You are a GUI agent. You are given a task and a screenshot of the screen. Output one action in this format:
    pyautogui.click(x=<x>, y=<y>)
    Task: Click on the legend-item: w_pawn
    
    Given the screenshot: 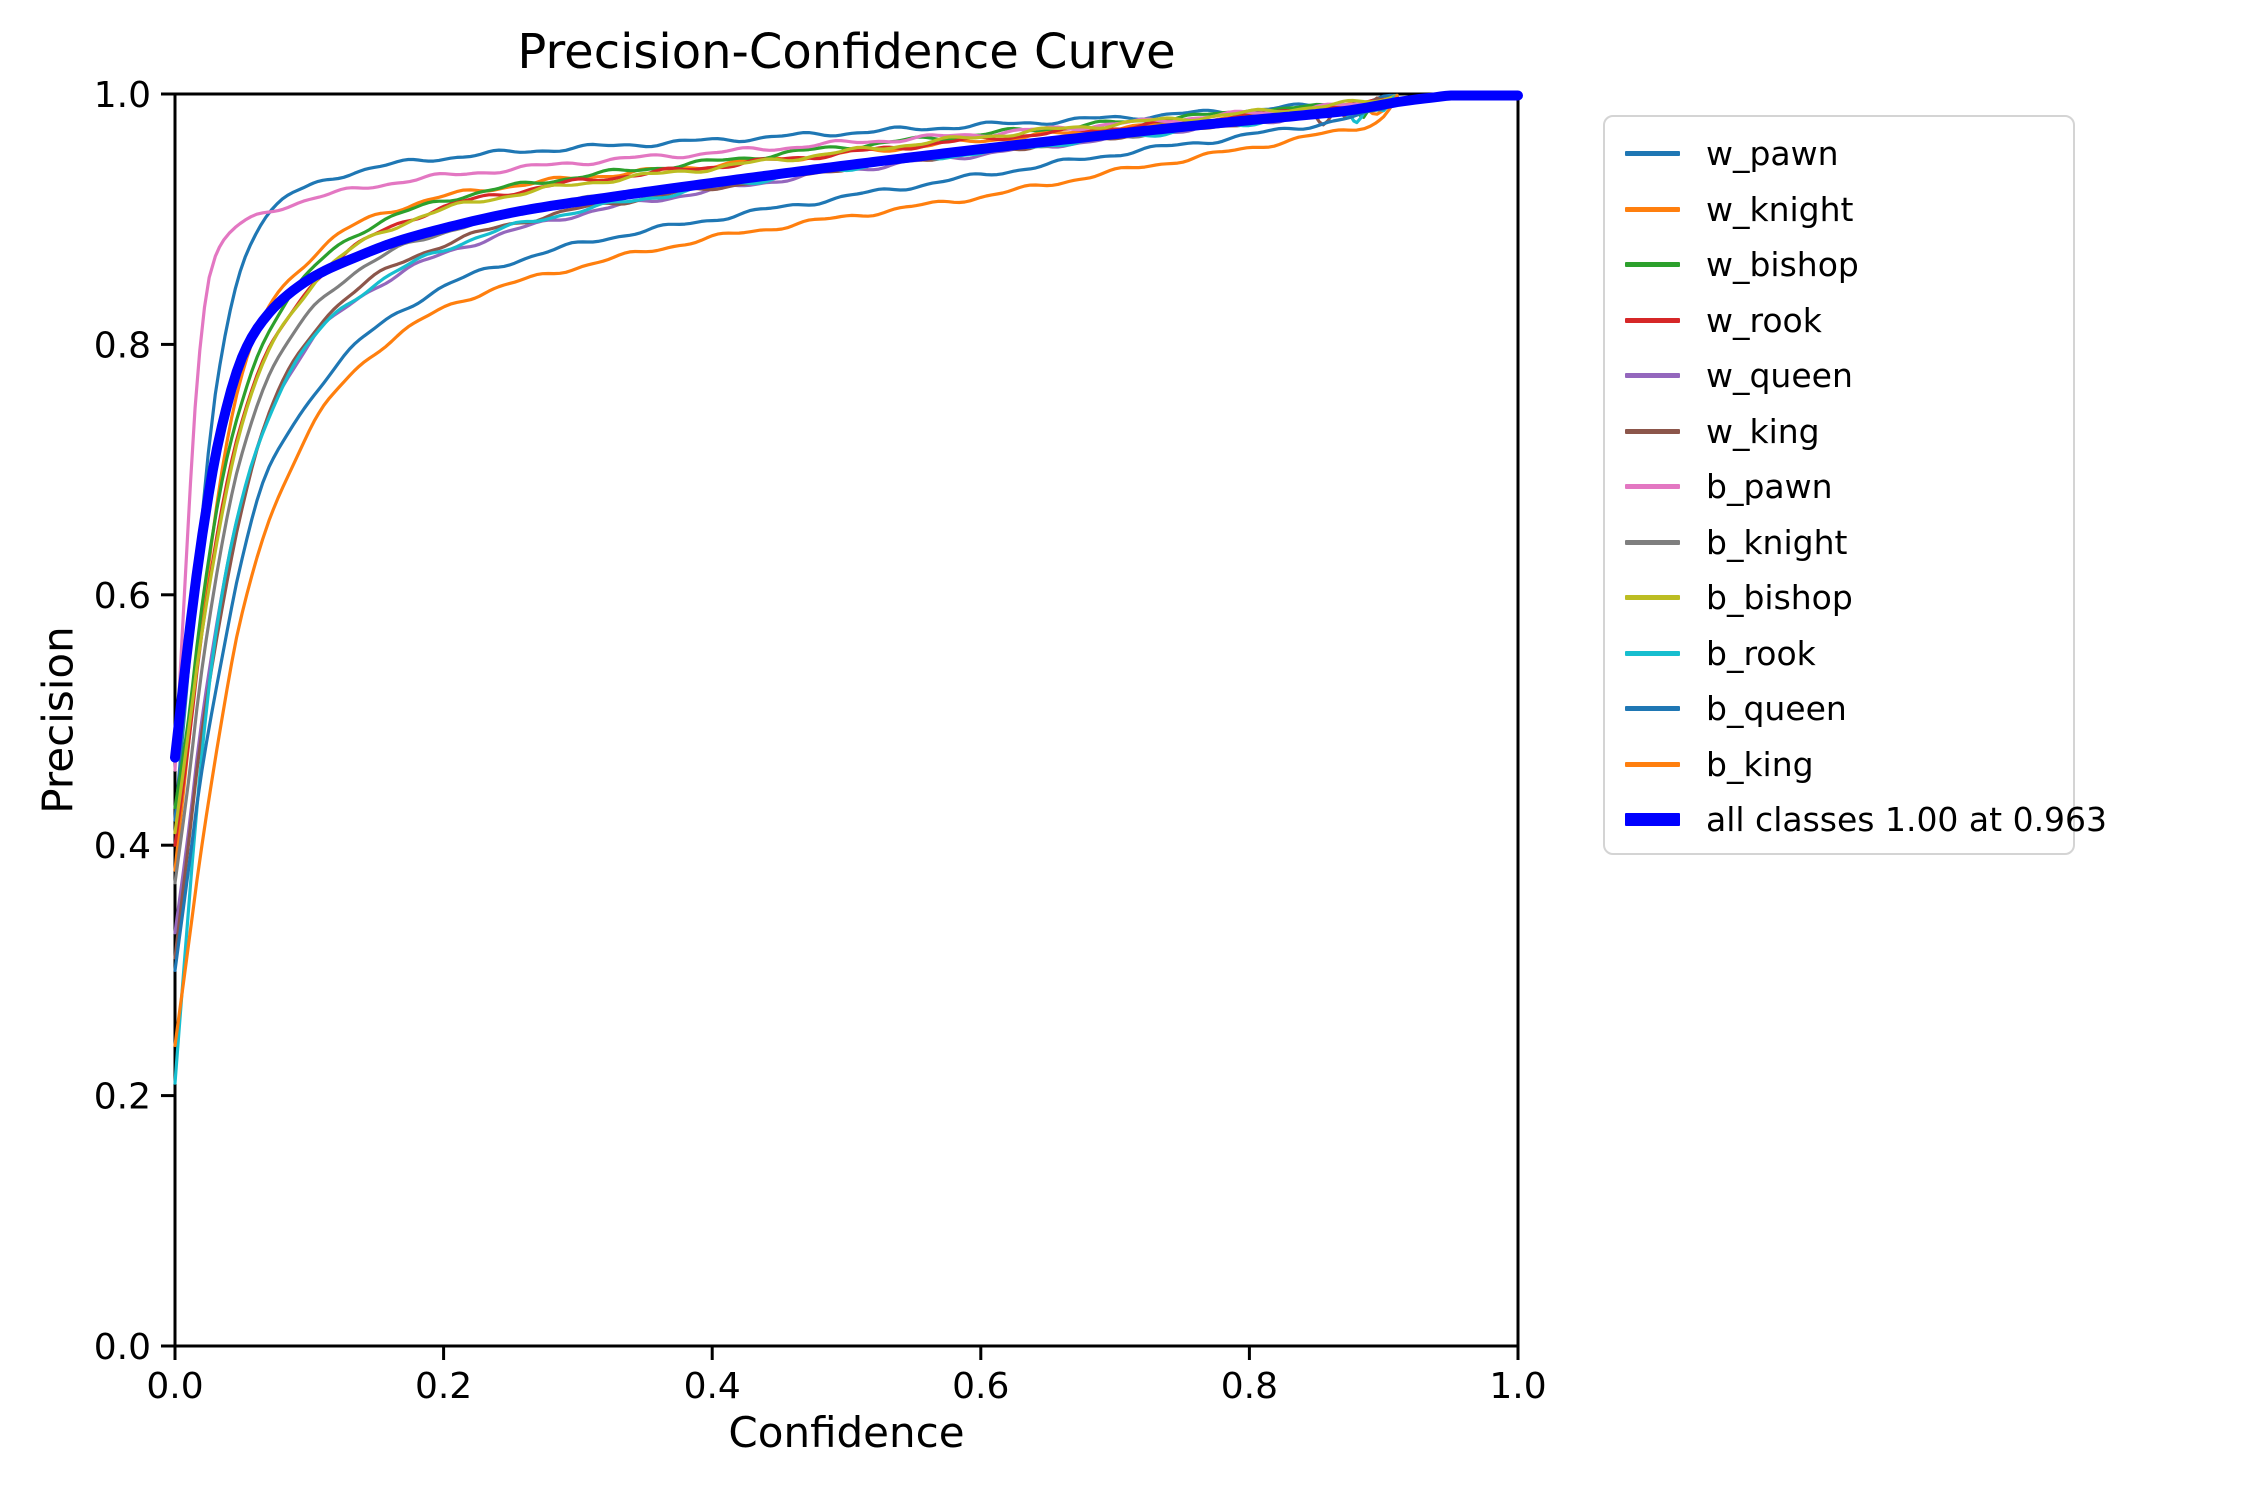 What is the action you would take?
    pyautogui.click(x=1849, y=154)
    